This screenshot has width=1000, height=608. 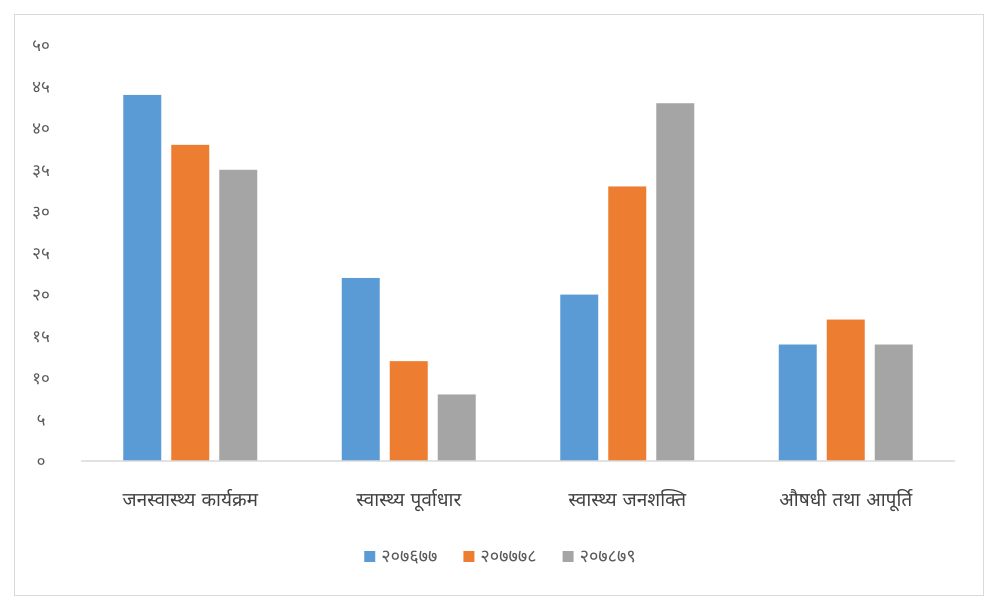 I want to click on legend-label: २०७८७९, so click(x=608, y=556).